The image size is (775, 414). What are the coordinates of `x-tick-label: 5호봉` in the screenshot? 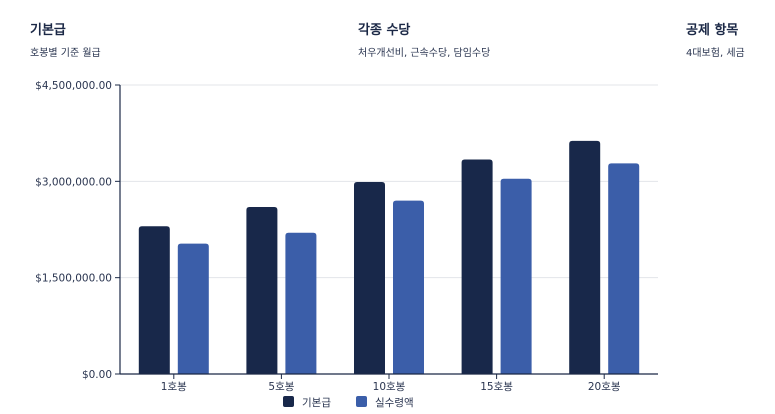 It's located at (281, 387).